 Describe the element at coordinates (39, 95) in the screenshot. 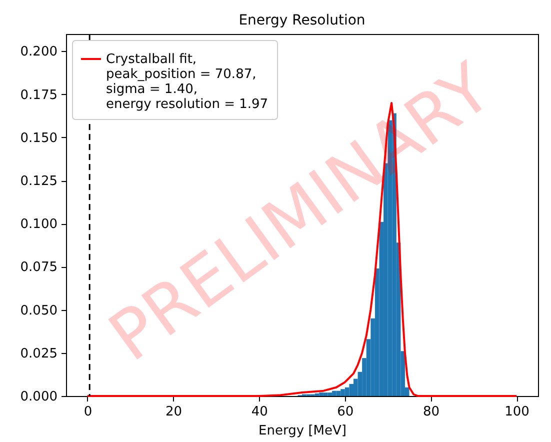

I see `y-tick-label: 0.175` at that location.